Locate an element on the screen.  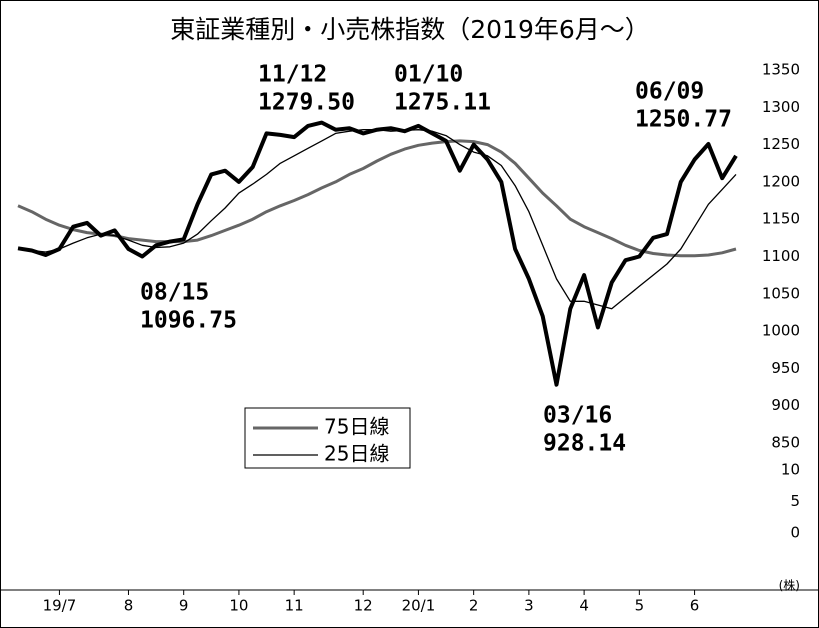
x-tick-label: 8 is located at coordinates (129, 606).